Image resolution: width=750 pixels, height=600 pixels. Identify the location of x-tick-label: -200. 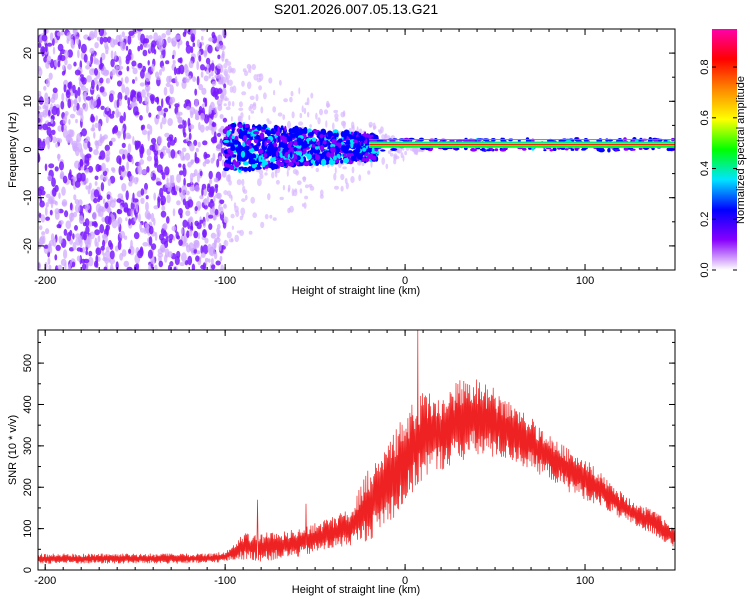
(45, 581).